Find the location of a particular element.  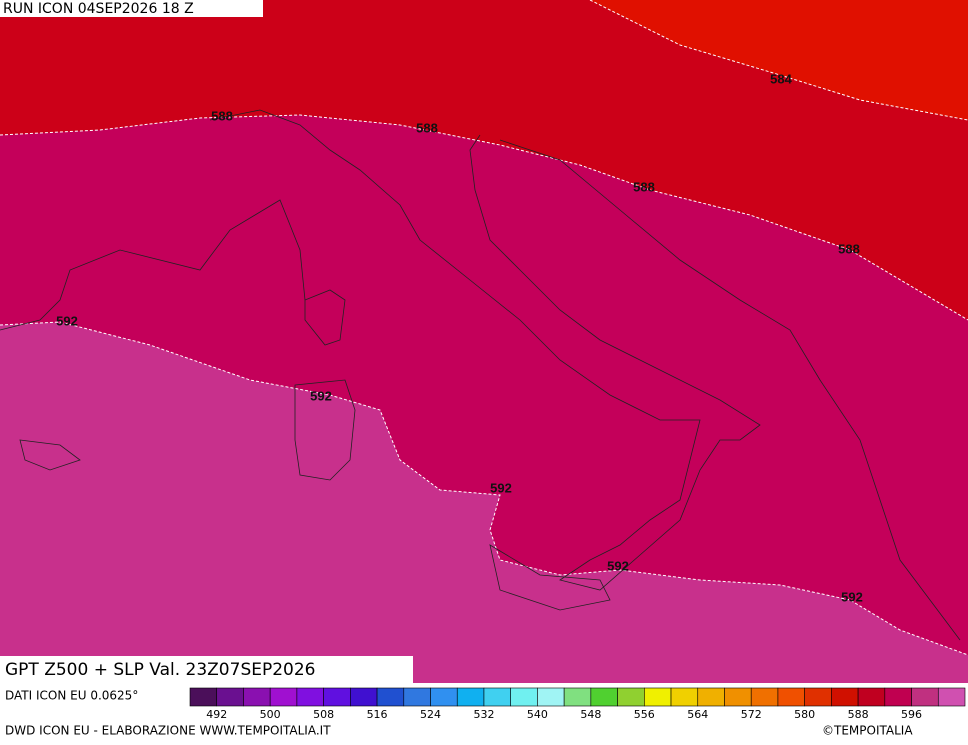

colorbar-tick-label: 564 is located at coordinates (697, 714).